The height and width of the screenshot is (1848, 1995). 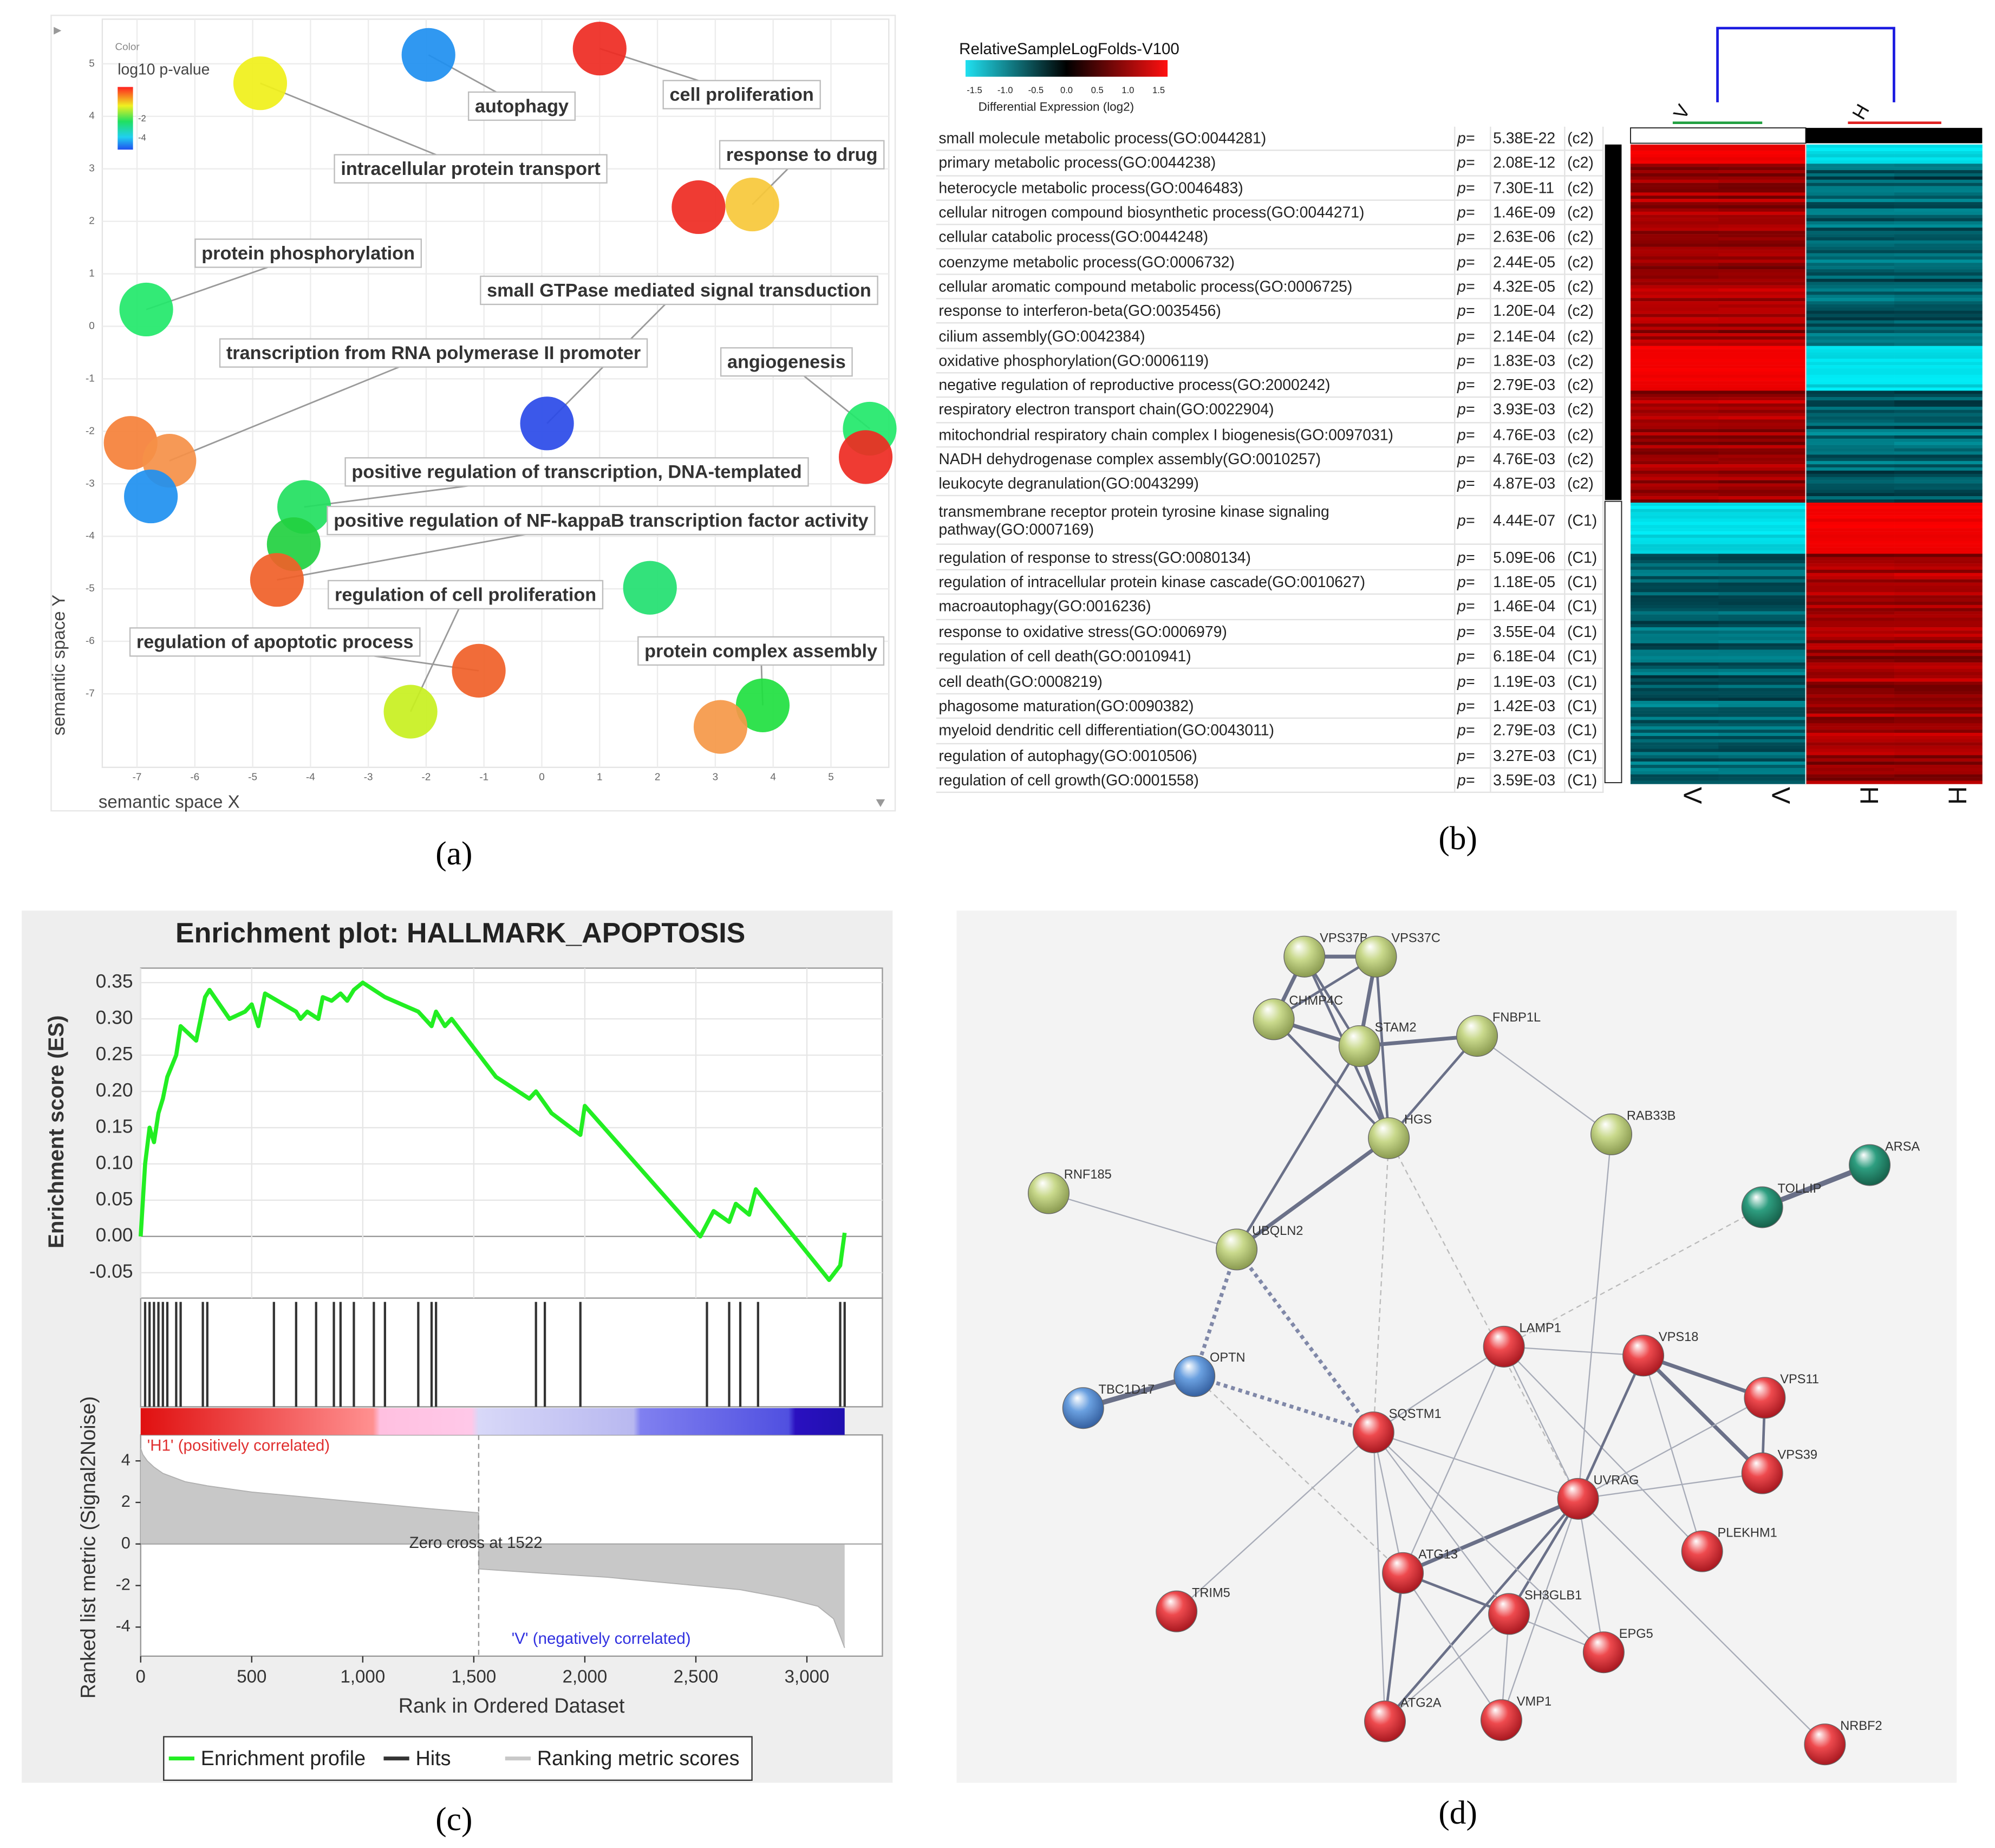 I want to click on x-tick-label: -7, so click(x=137, y=777).